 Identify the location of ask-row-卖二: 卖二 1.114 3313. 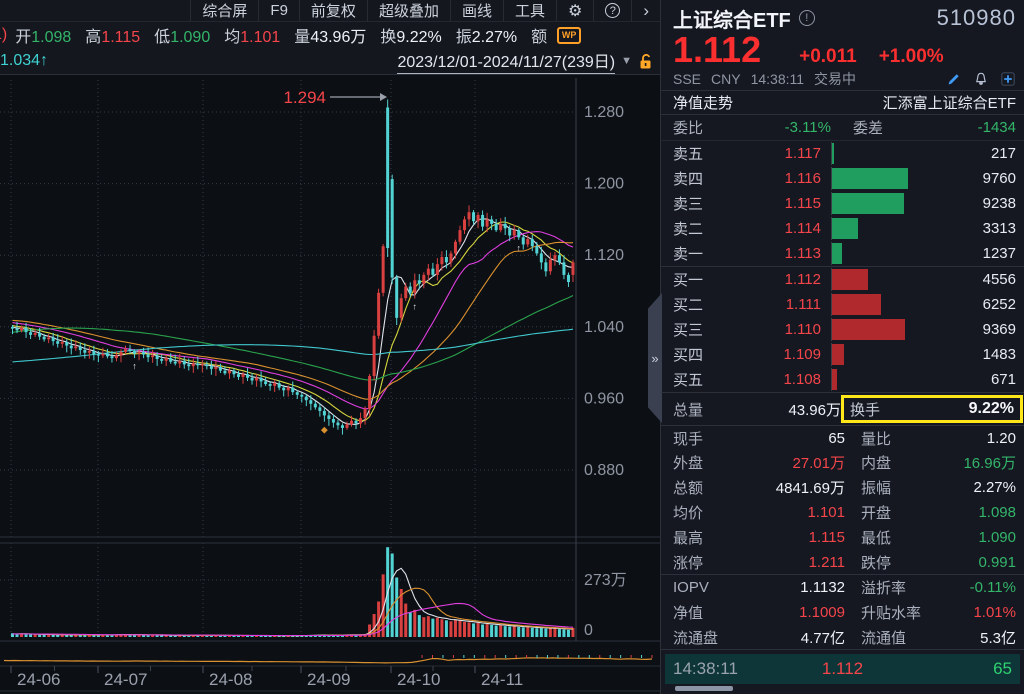
(844, 228).